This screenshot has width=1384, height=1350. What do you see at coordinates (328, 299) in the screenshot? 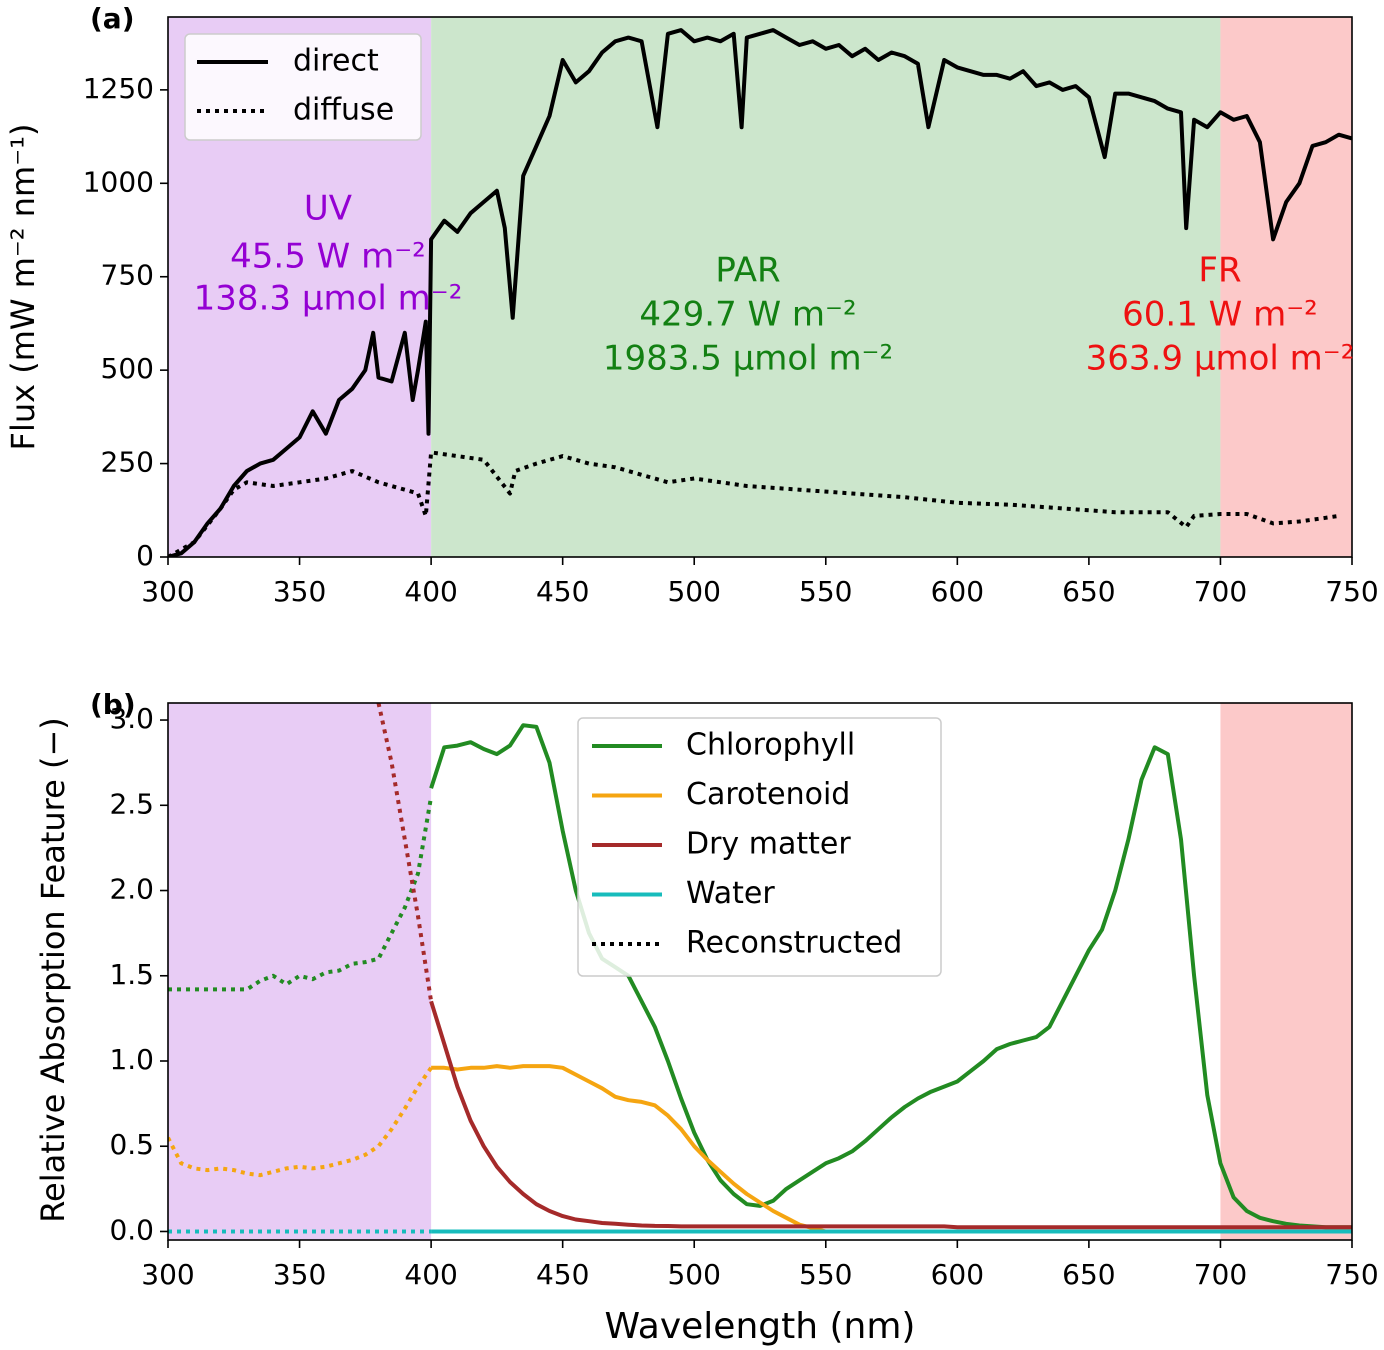
I see `region-annotation: 138.3 µmol m⁻²` at bounding box center [328, 299].